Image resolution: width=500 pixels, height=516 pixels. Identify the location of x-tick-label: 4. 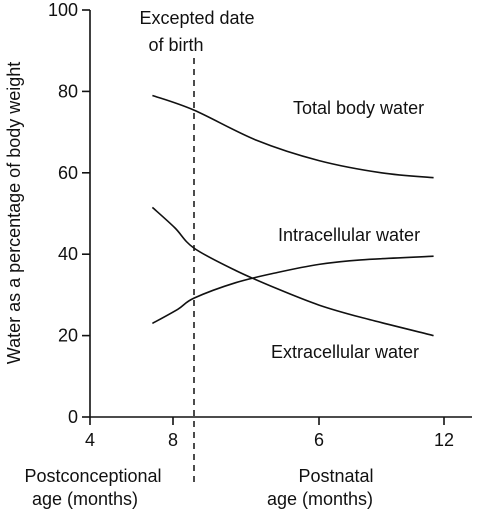
(90, 440).